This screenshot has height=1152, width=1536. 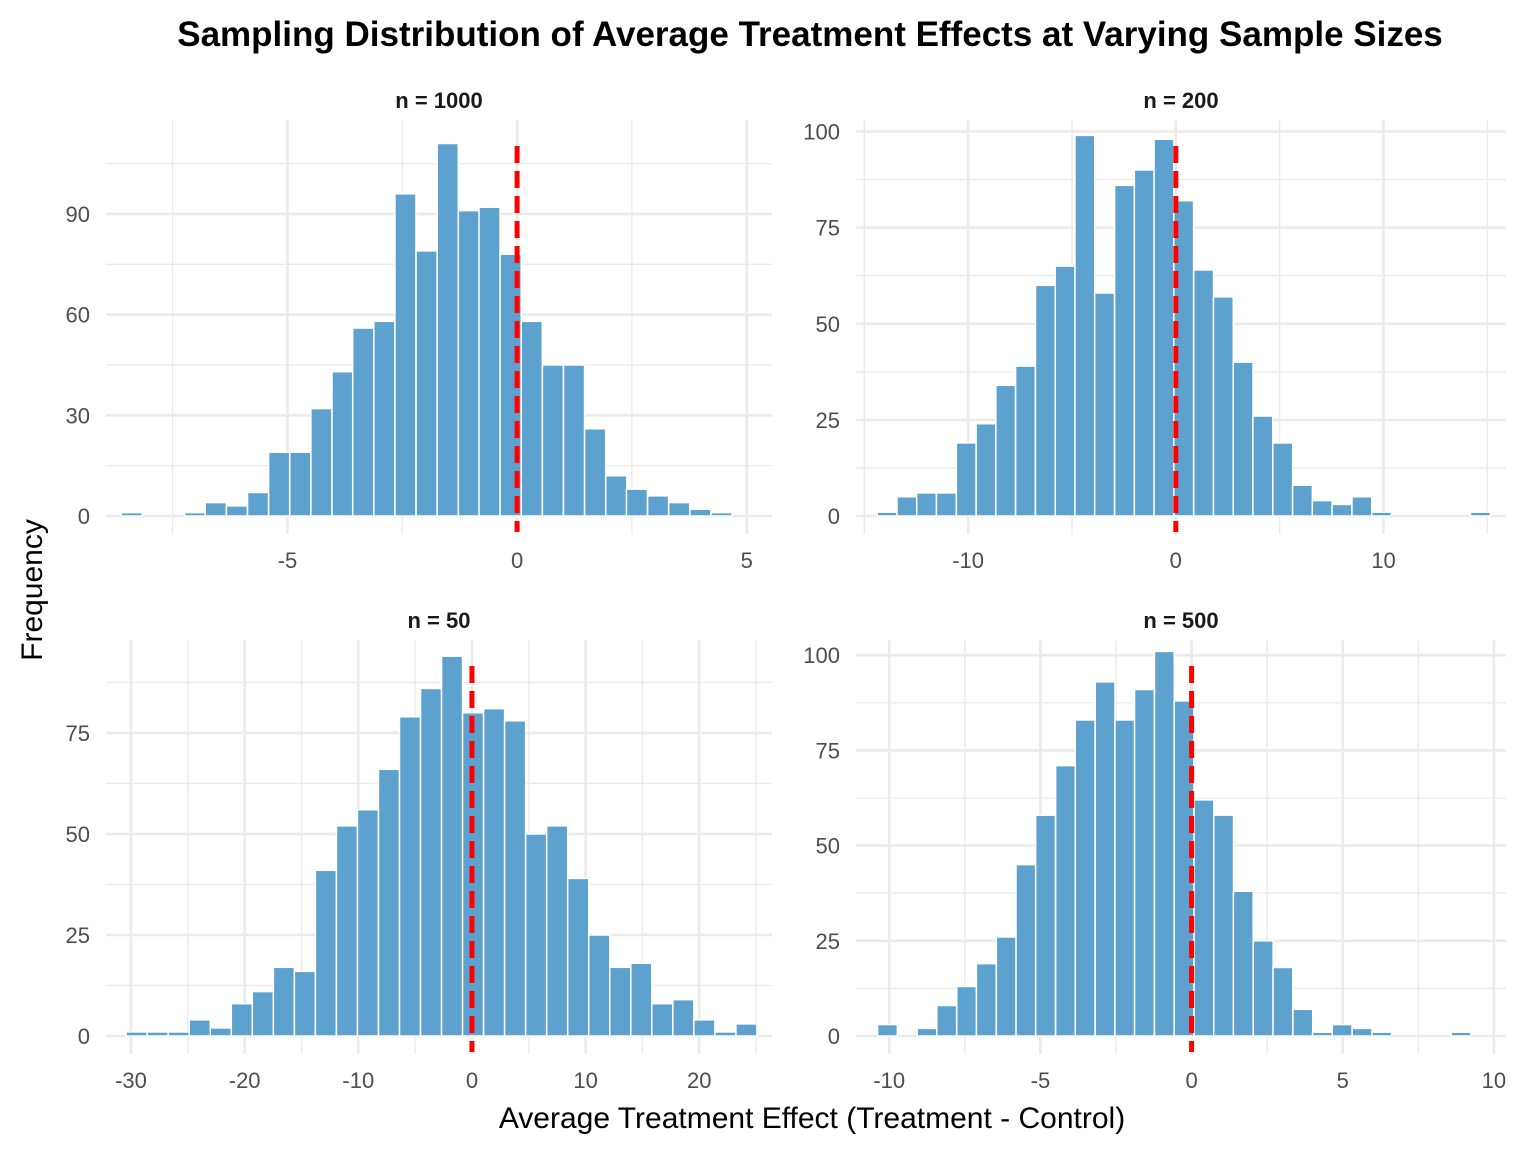 What do you see at coordinates (439, 620) in the screenshot?
I see `panel-label: n = 50` at bounding box center [439, 620].